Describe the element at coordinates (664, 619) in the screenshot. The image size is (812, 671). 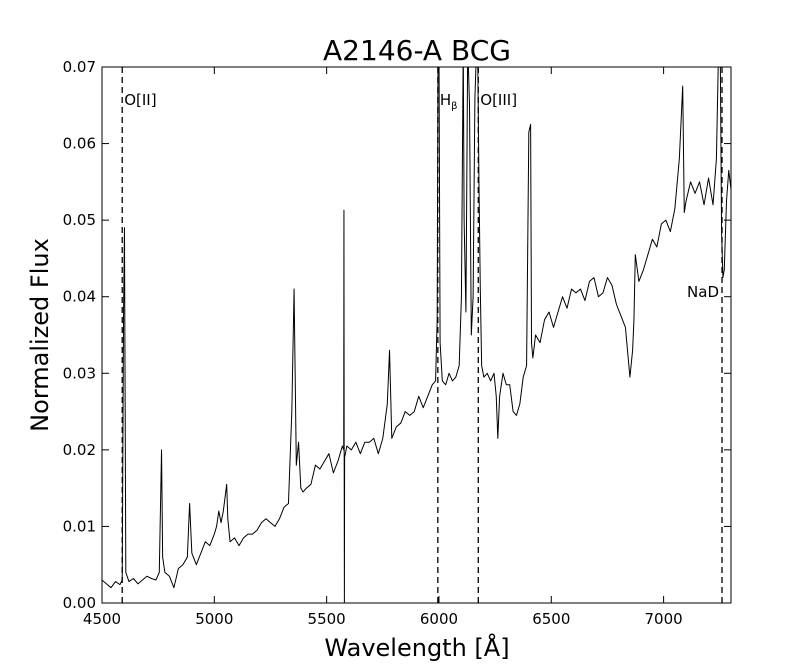
I see `x-tick-label: 7000` at that location.